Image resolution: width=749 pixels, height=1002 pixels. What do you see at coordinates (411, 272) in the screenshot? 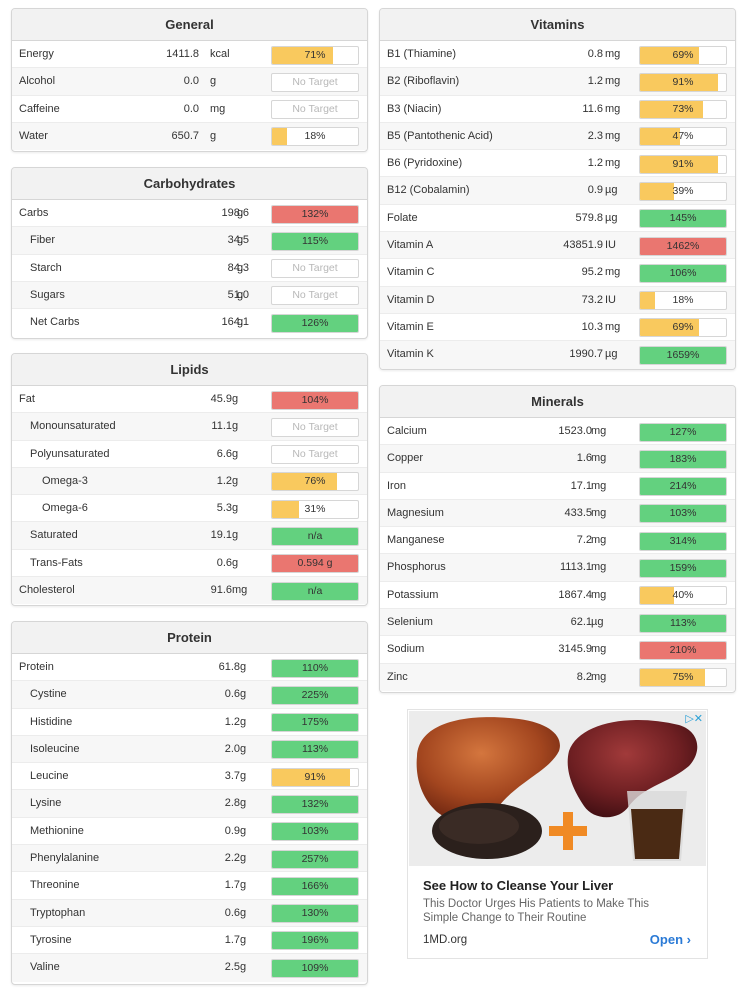
I see `nutrient-name: Vitamin C` at bounding box center [411, 272].